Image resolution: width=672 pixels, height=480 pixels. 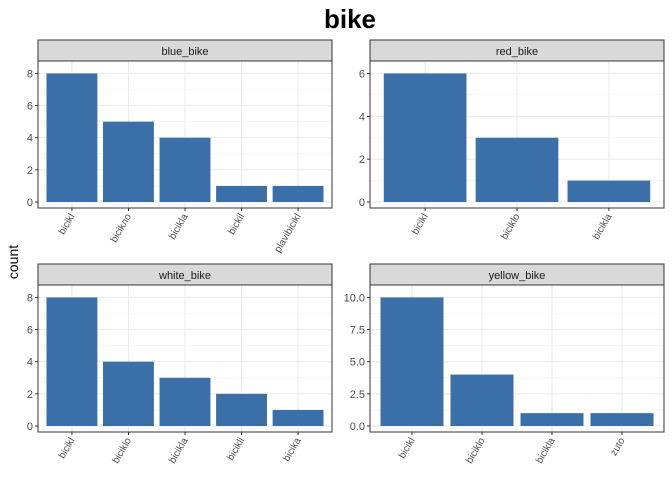 What do you see at coordinates (298, 417) in the screenshot?
I see `bar-bicika` at bounding box center [298, 417].